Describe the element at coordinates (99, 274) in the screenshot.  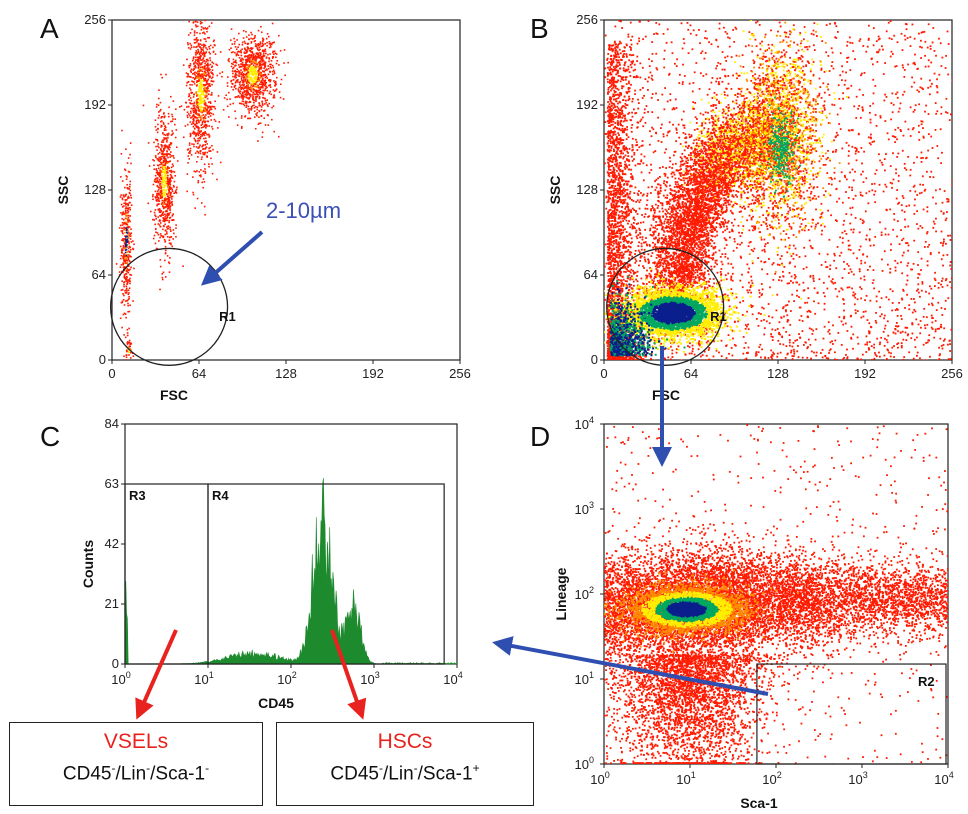
I see `panel-a-ytick-label: 64` at that location.